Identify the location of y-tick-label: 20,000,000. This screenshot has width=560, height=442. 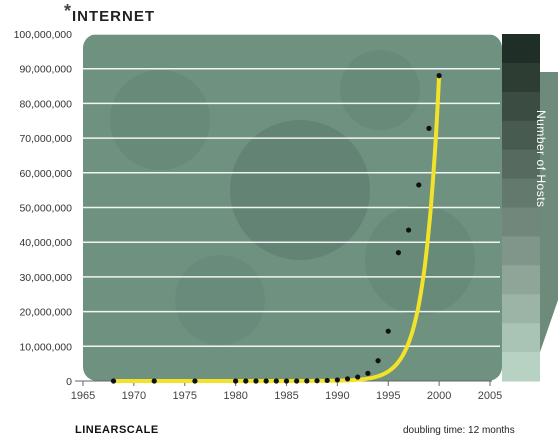
(45, 313).